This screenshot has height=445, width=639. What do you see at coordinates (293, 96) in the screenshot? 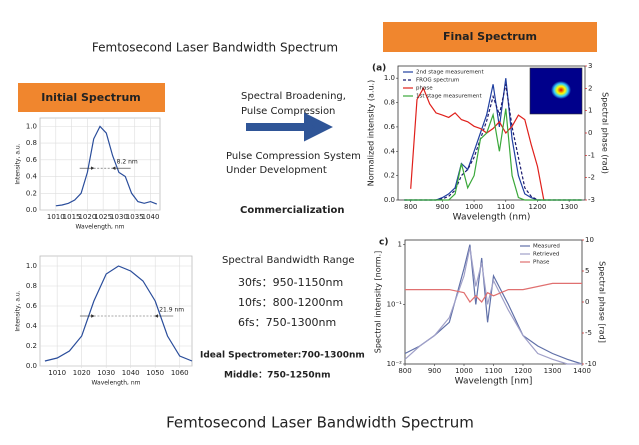
I see `note: Spectral Broadening,` at bounding box center [293, 96].